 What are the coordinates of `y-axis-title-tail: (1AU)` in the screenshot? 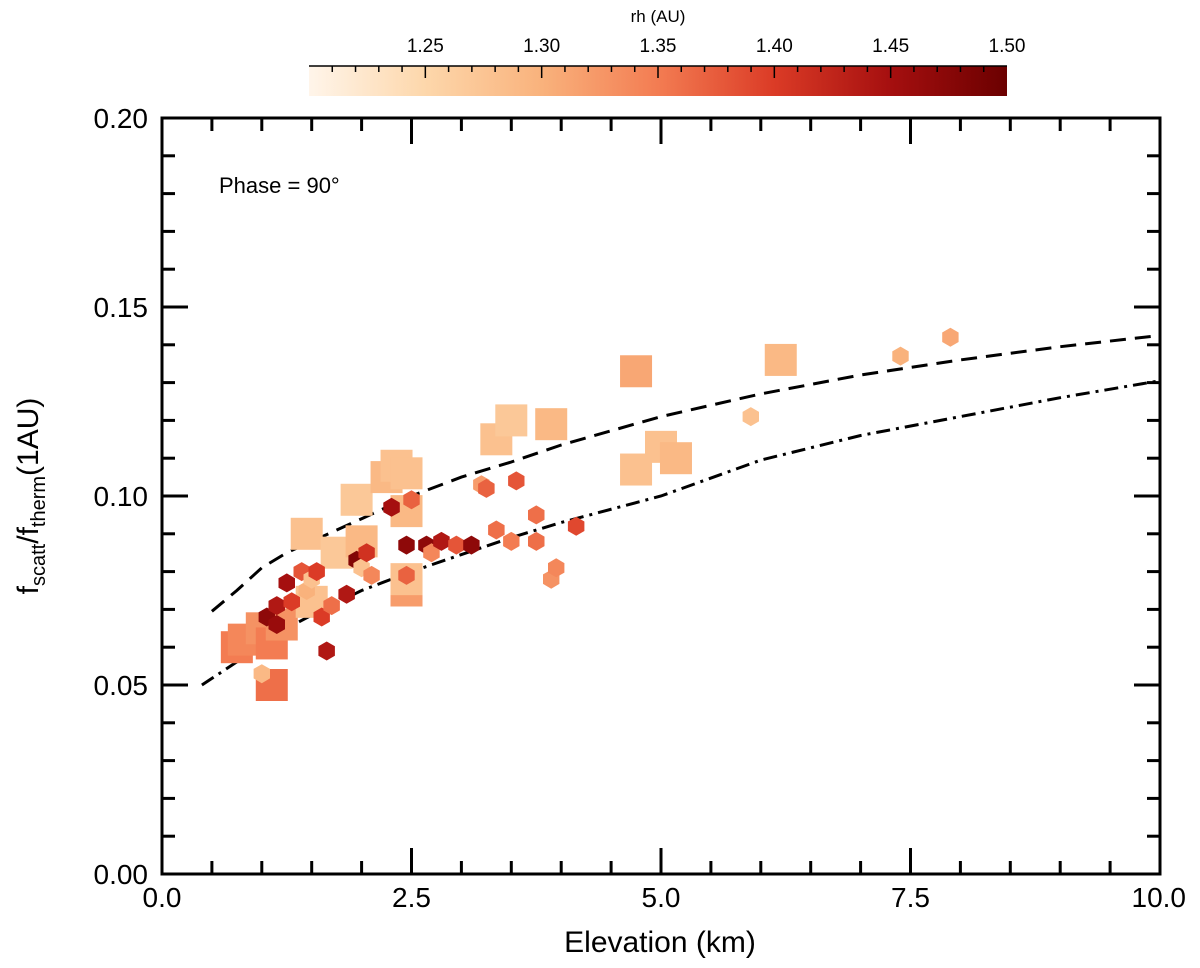 It's located at (28, 437).